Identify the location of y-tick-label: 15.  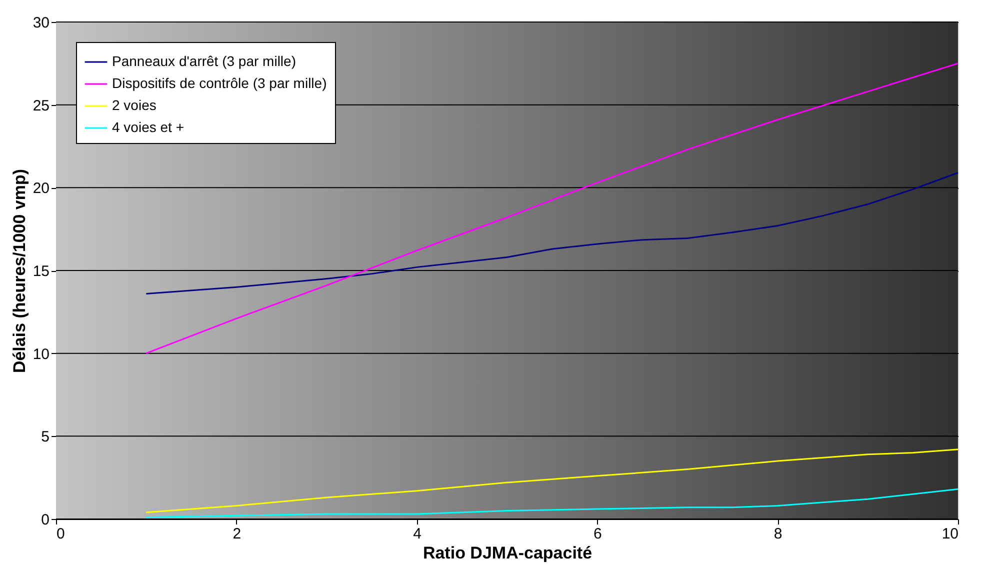
(41, 271).